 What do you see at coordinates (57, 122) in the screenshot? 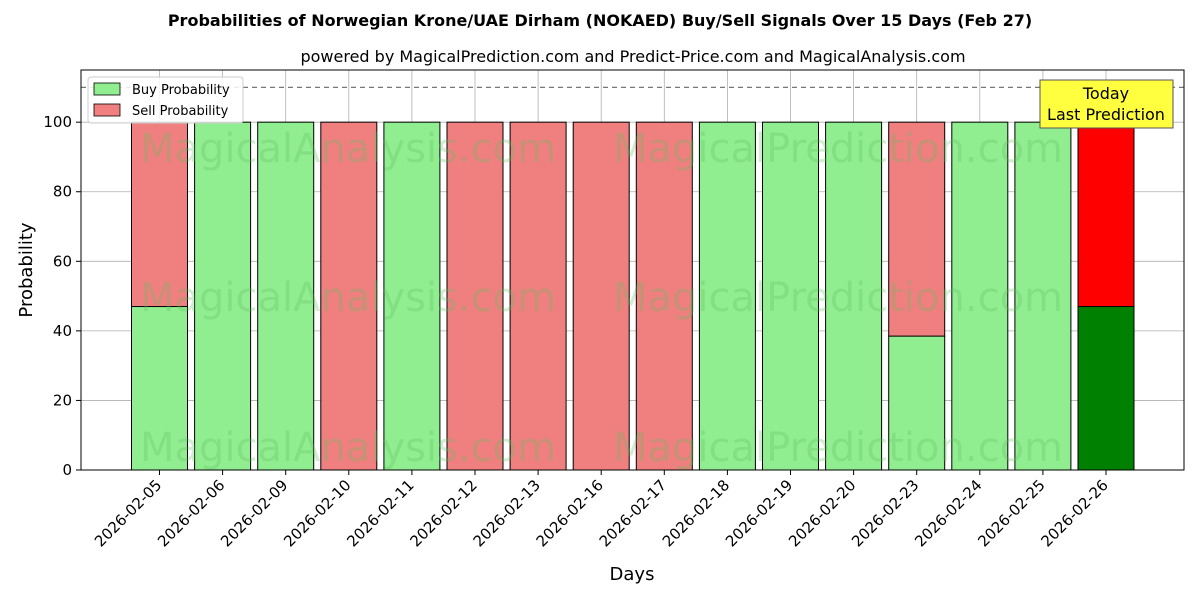
I see `y-tick-label: 100` at bounding box center [57, 122].